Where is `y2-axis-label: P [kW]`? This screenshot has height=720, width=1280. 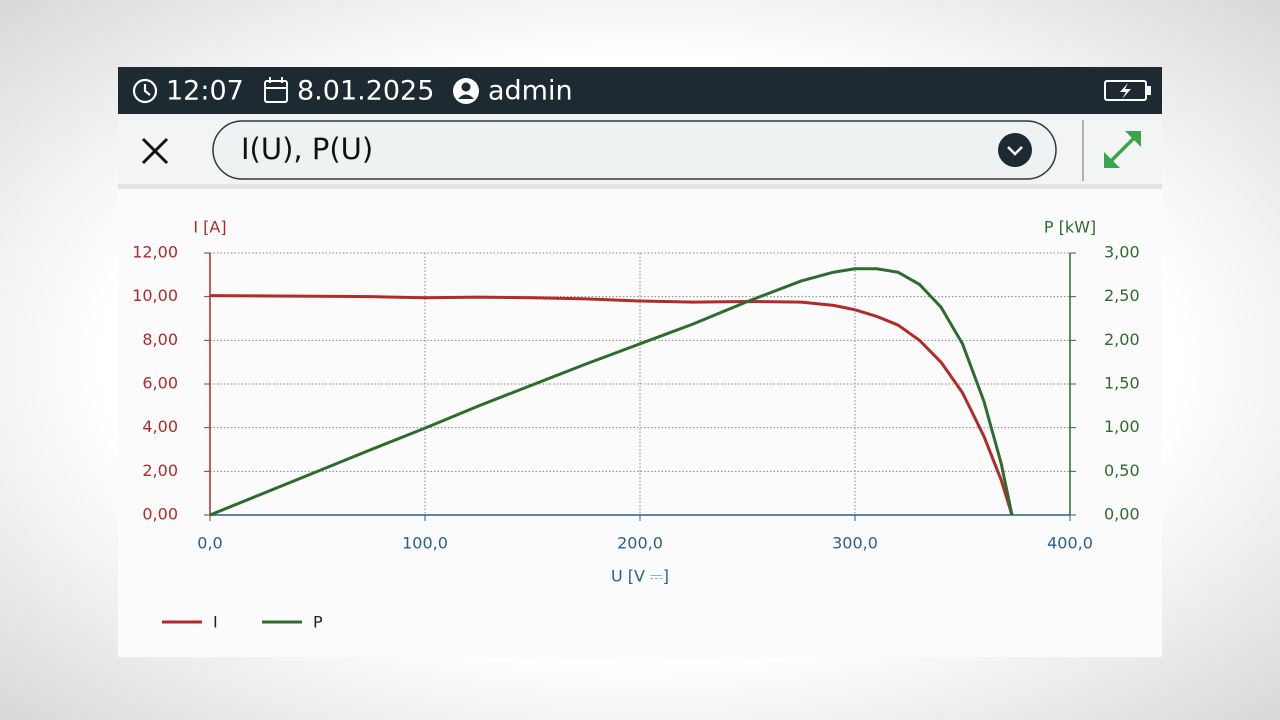
y2-axis-label: P [kW] is located at coordinates (1070, 227).